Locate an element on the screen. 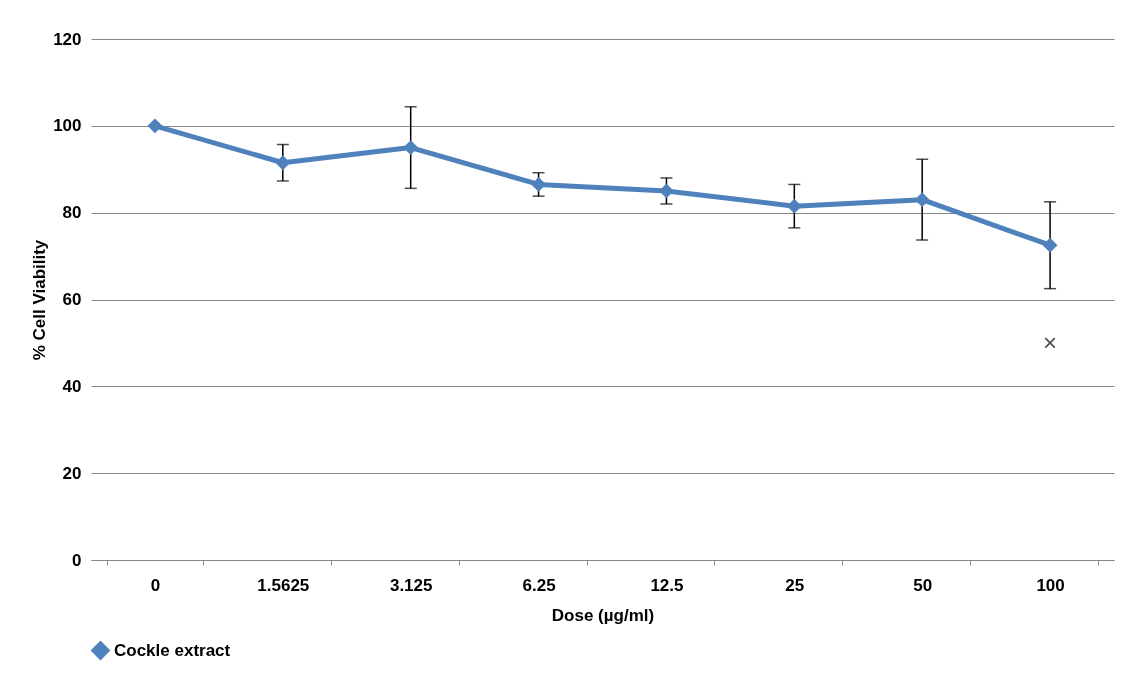 This screenshot has height=686, width=1144. x-tick-label: 25 is located at coordinates (795, 585).